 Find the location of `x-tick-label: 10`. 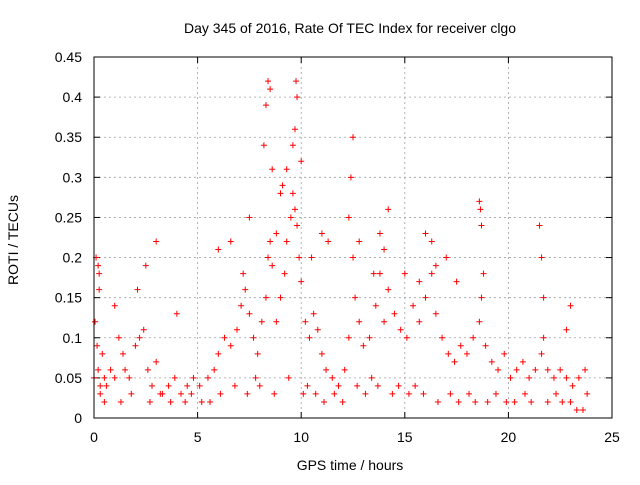

x-tick-label: 10 is located at coordinates (301, 437).